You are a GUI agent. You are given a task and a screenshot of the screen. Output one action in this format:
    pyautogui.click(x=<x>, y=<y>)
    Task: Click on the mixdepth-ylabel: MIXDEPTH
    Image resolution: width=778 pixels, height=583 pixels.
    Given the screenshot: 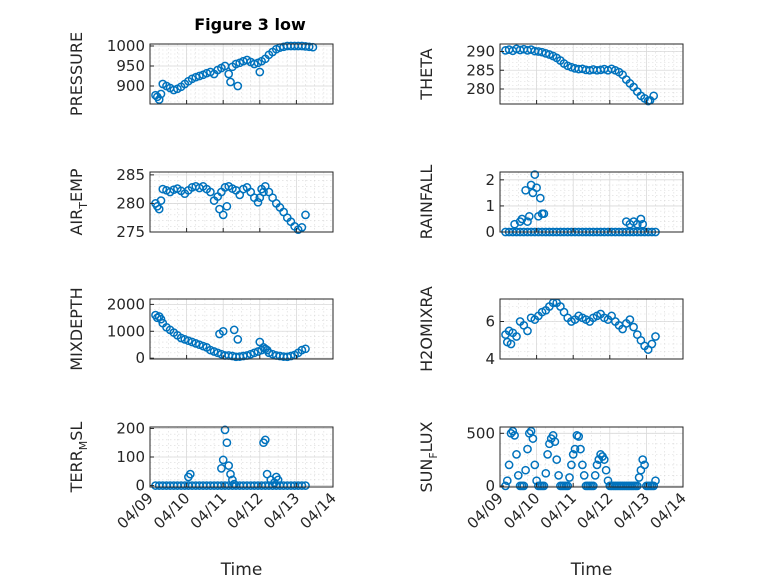 What is the action you would take?
    pyautogui.click(x=76, y=328)
    